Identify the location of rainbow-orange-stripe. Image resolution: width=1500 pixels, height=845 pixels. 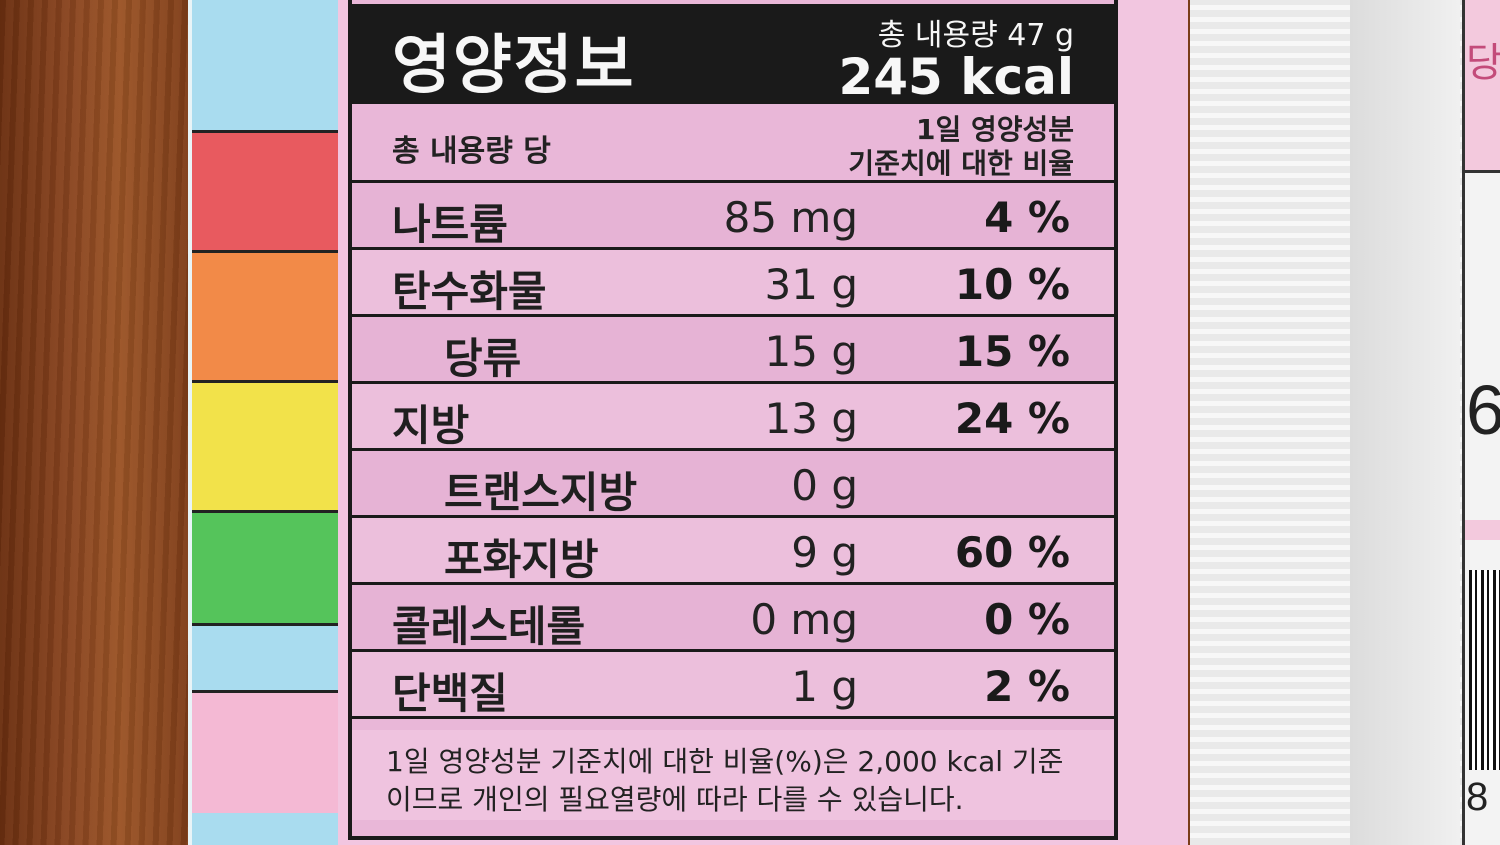
(267, 316).